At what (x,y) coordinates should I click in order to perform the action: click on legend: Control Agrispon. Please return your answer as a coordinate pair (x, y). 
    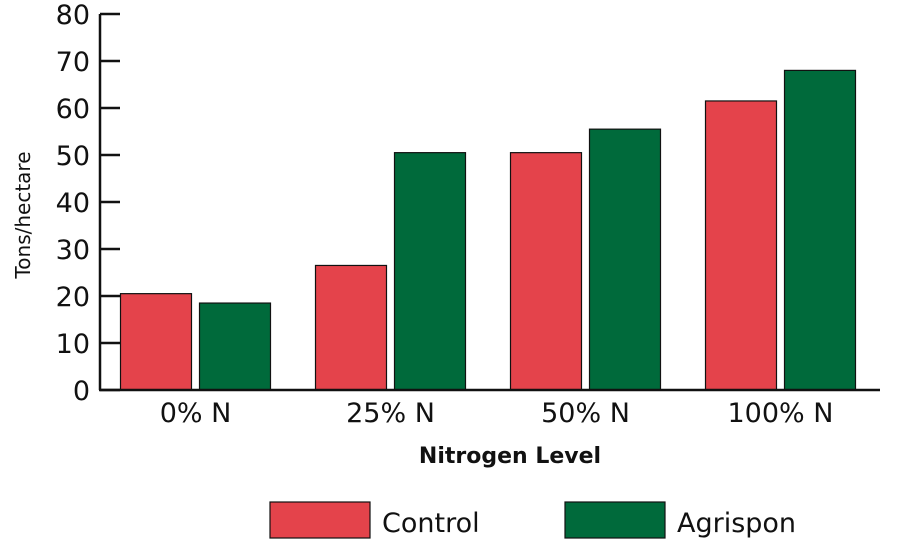
    Looking at the image, I should click on (532, 520).